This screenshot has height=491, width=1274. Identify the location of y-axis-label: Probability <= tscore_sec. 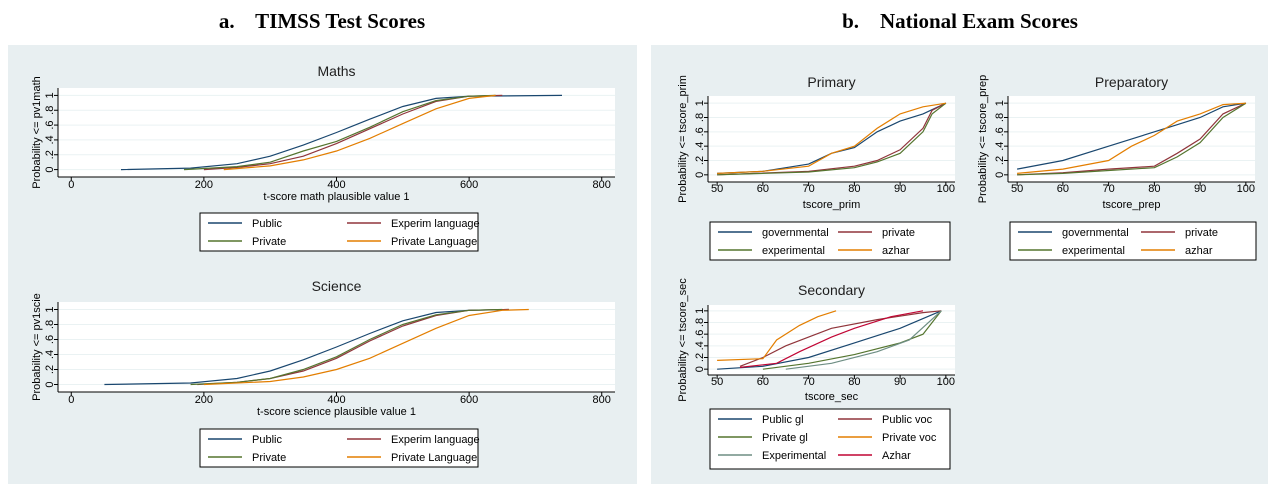
(683, 340).